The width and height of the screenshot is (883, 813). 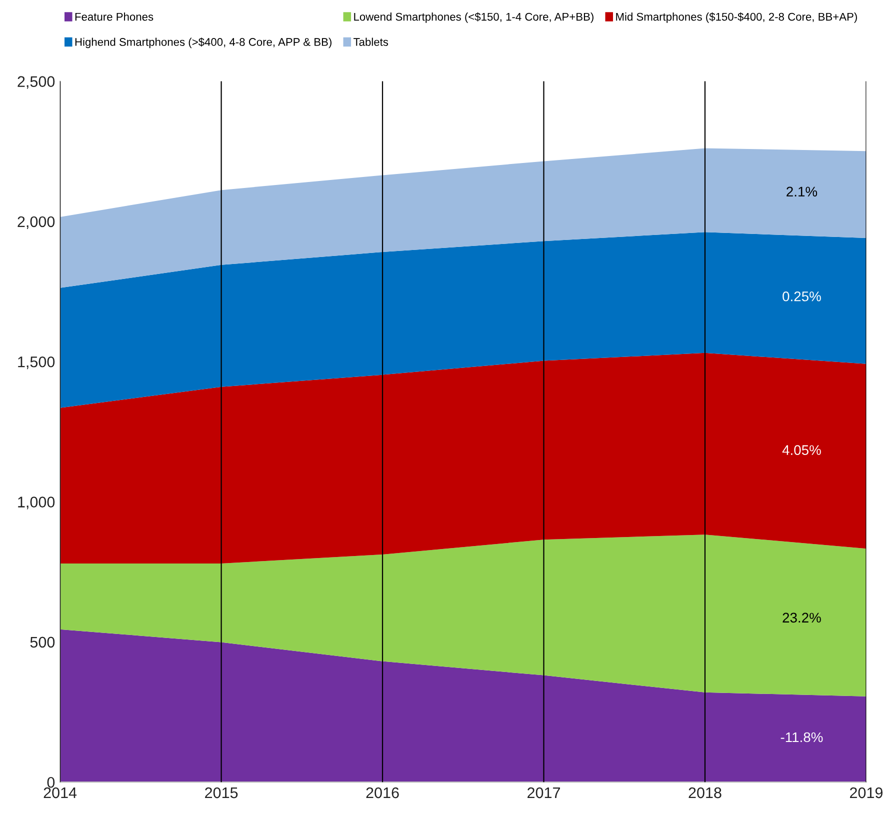 I want to click on legend-label: Highend Smartphones (>$400, 4-8 Core, APP & BB), so click(x=203, y=43).